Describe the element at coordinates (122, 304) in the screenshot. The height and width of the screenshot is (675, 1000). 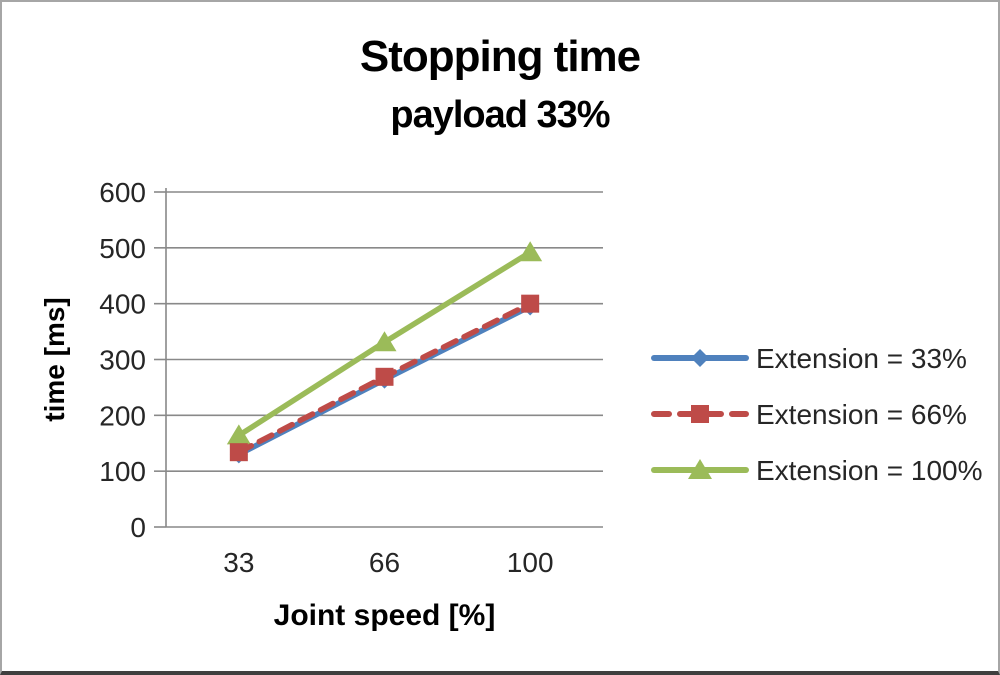
I see `y-tick-label-400: 400` at that location.